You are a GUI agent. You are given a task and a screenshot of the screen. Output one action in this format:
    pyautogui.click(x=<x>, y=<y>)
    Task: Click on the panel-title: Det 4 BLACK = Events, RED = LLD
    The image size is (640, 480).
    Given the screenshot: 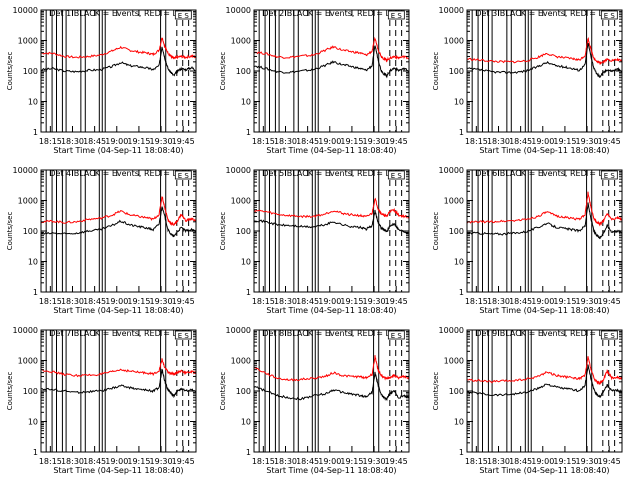 What is the action you would take?
    pyautogui.click(x=118, y=173)
    